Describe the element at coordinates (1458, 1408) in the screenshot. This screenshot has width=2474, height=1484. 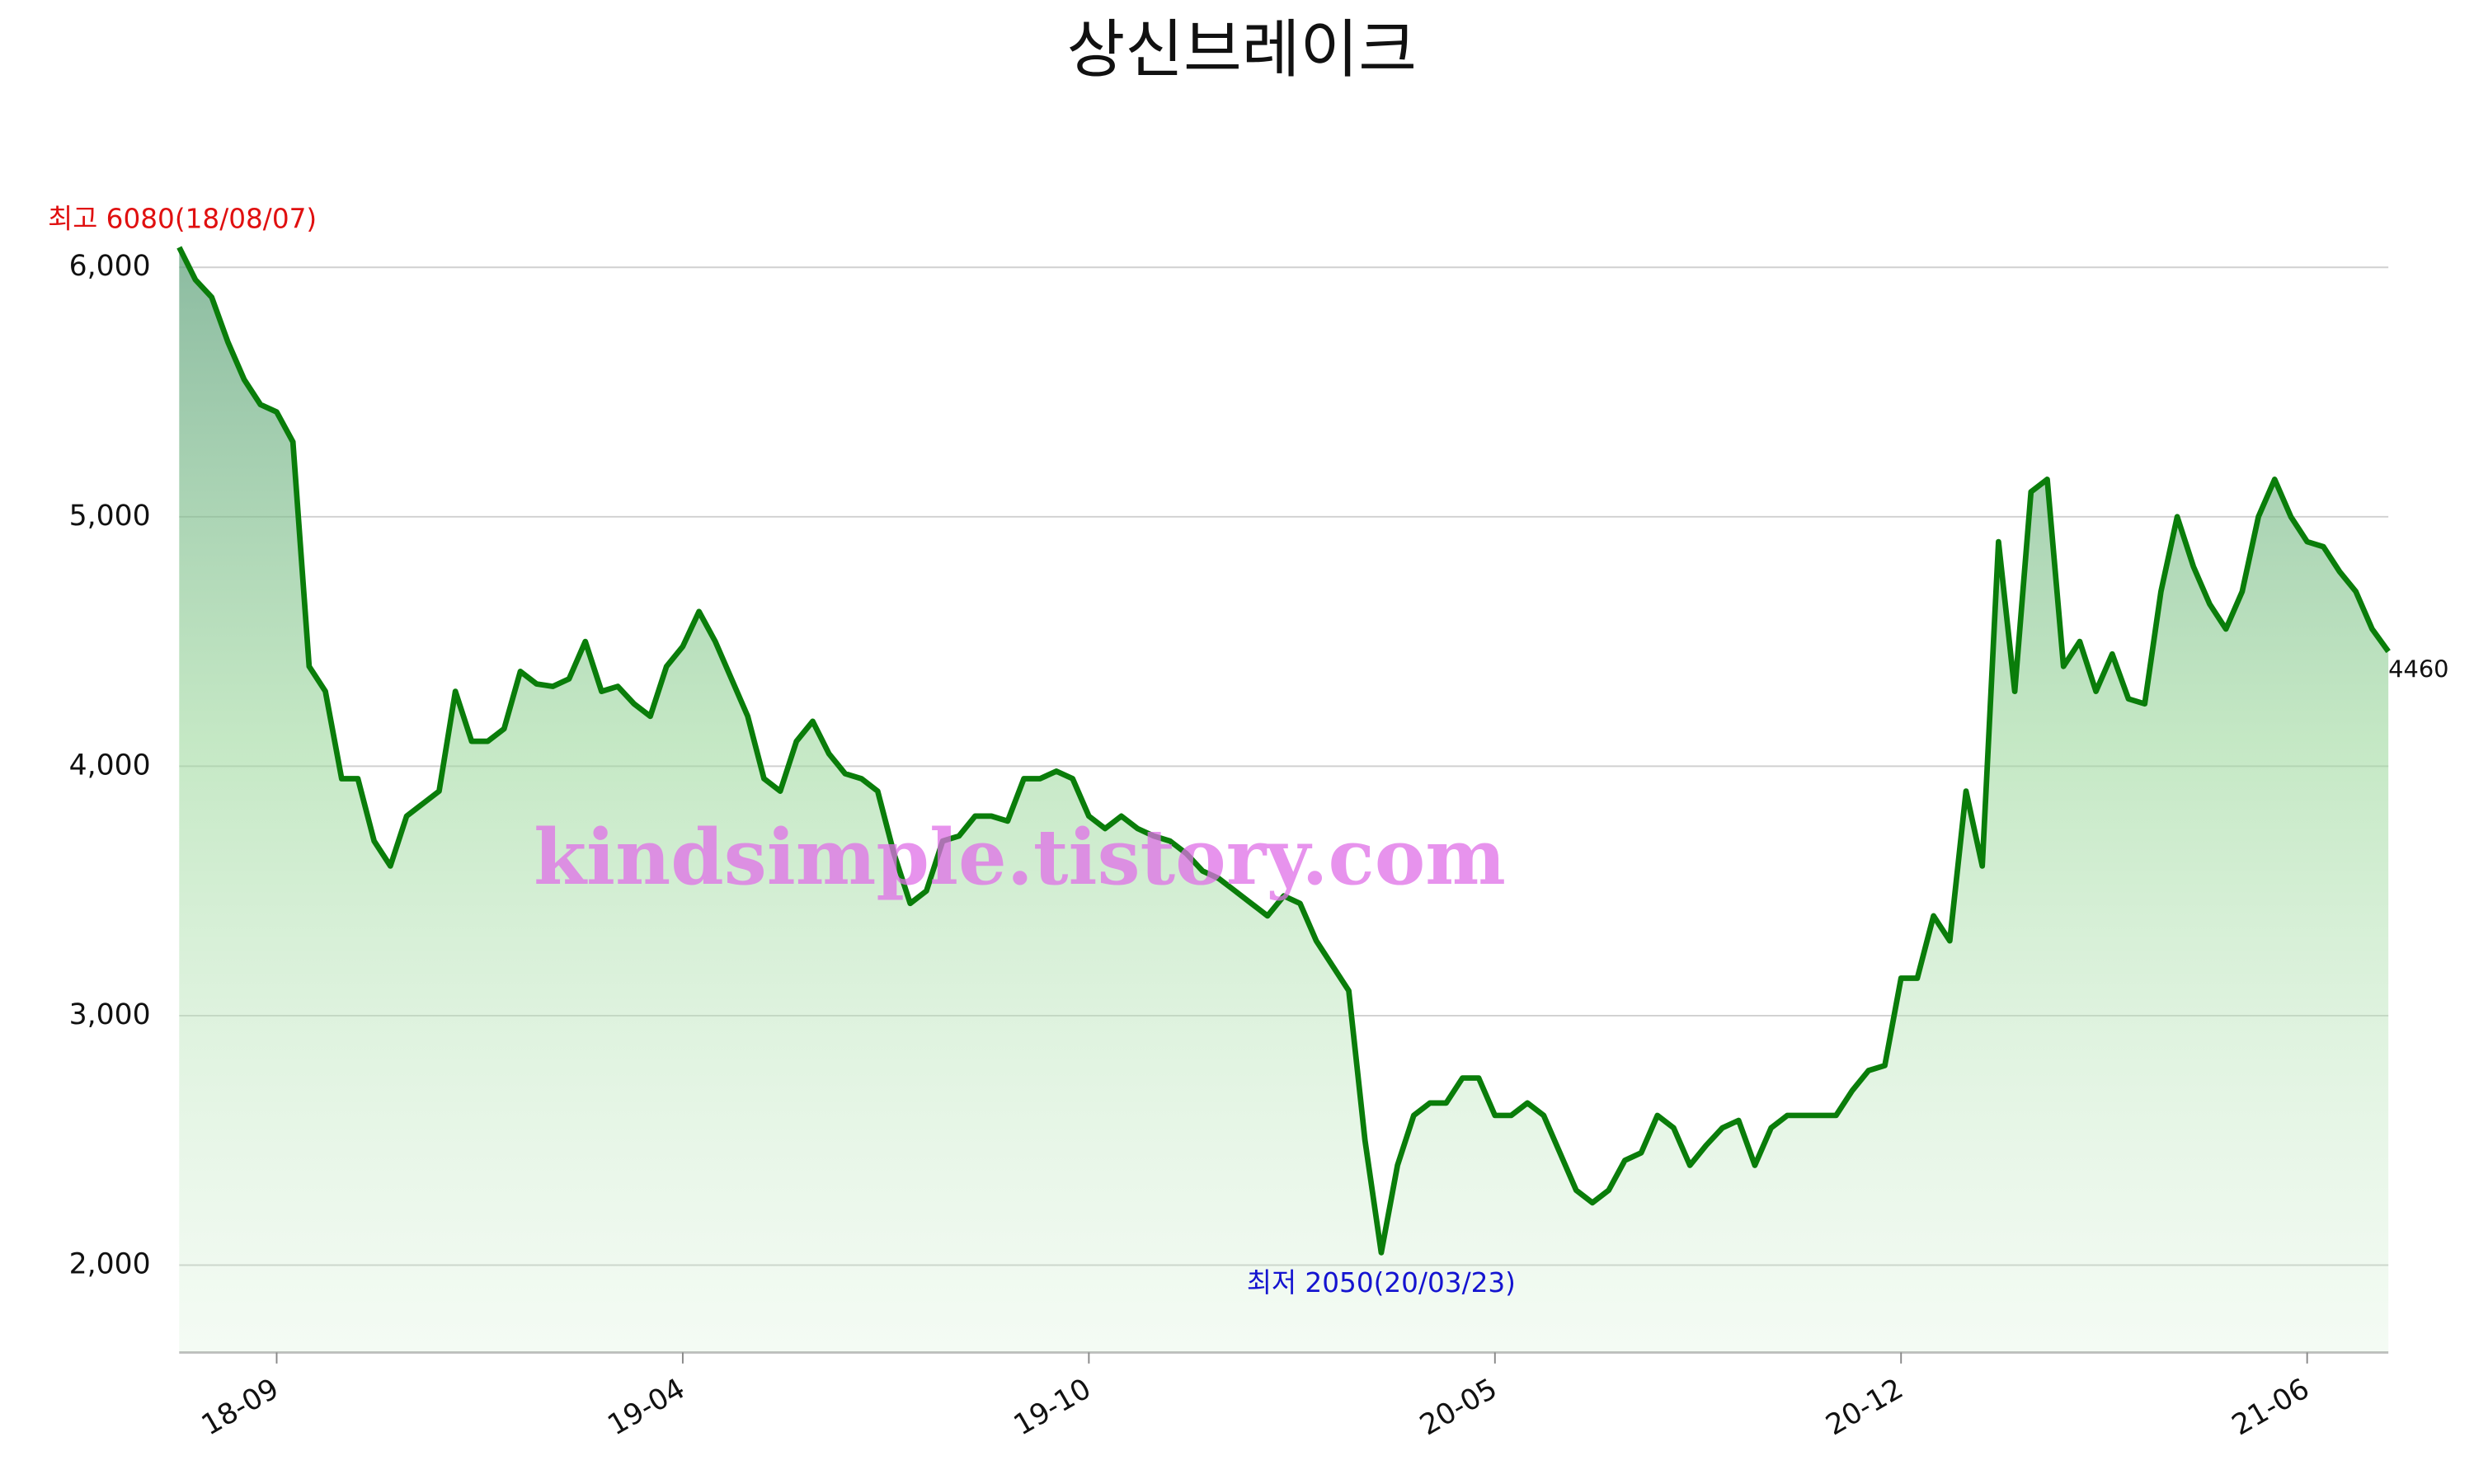
I see `x-tick-label: 20-05` at that location.